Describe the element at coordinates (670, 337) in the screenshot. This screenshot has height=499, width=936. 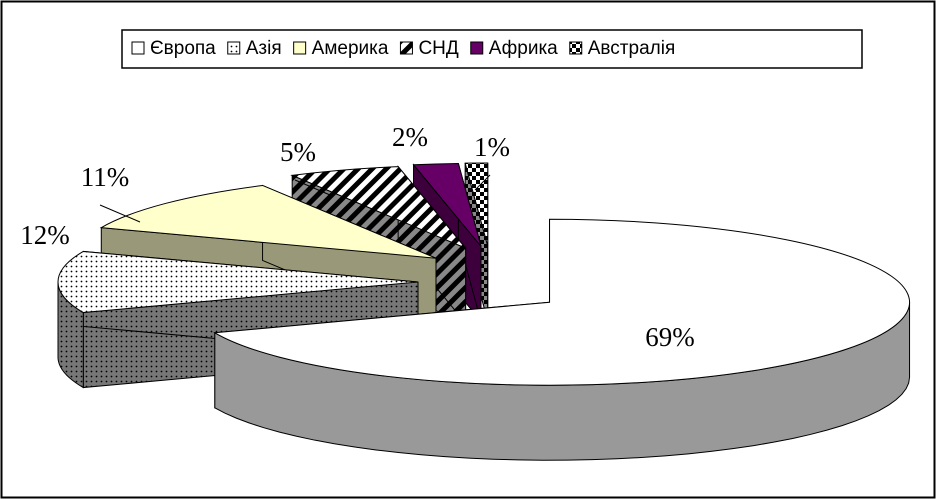
I see `data-label: 69%` at that location.